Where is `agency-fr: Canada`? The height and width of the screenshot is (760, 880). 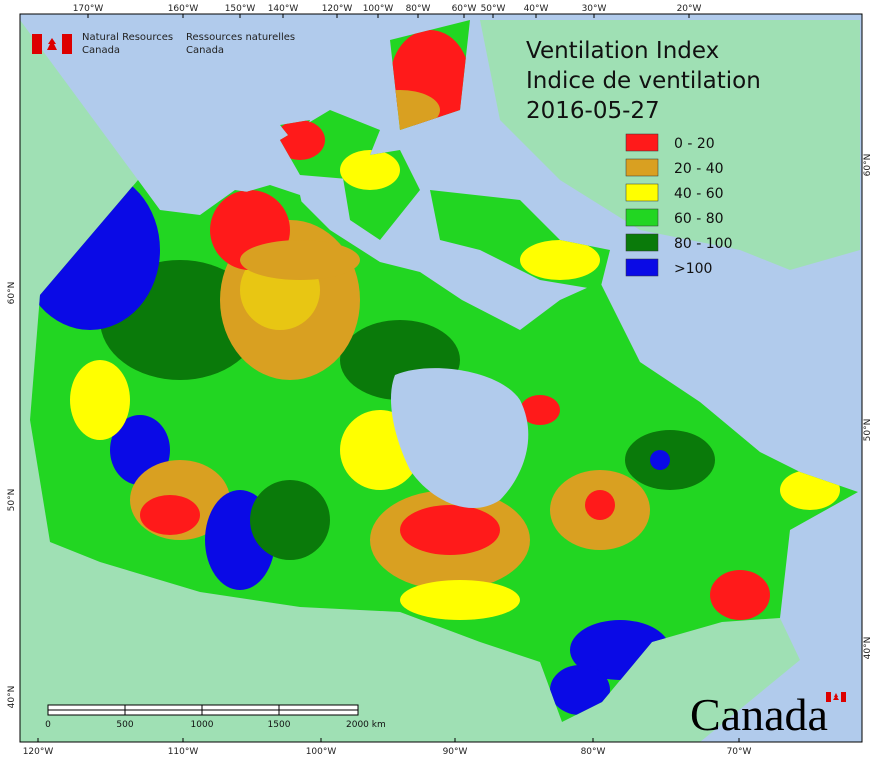 agency-fr: Canada is located at coordinates (205, 50).